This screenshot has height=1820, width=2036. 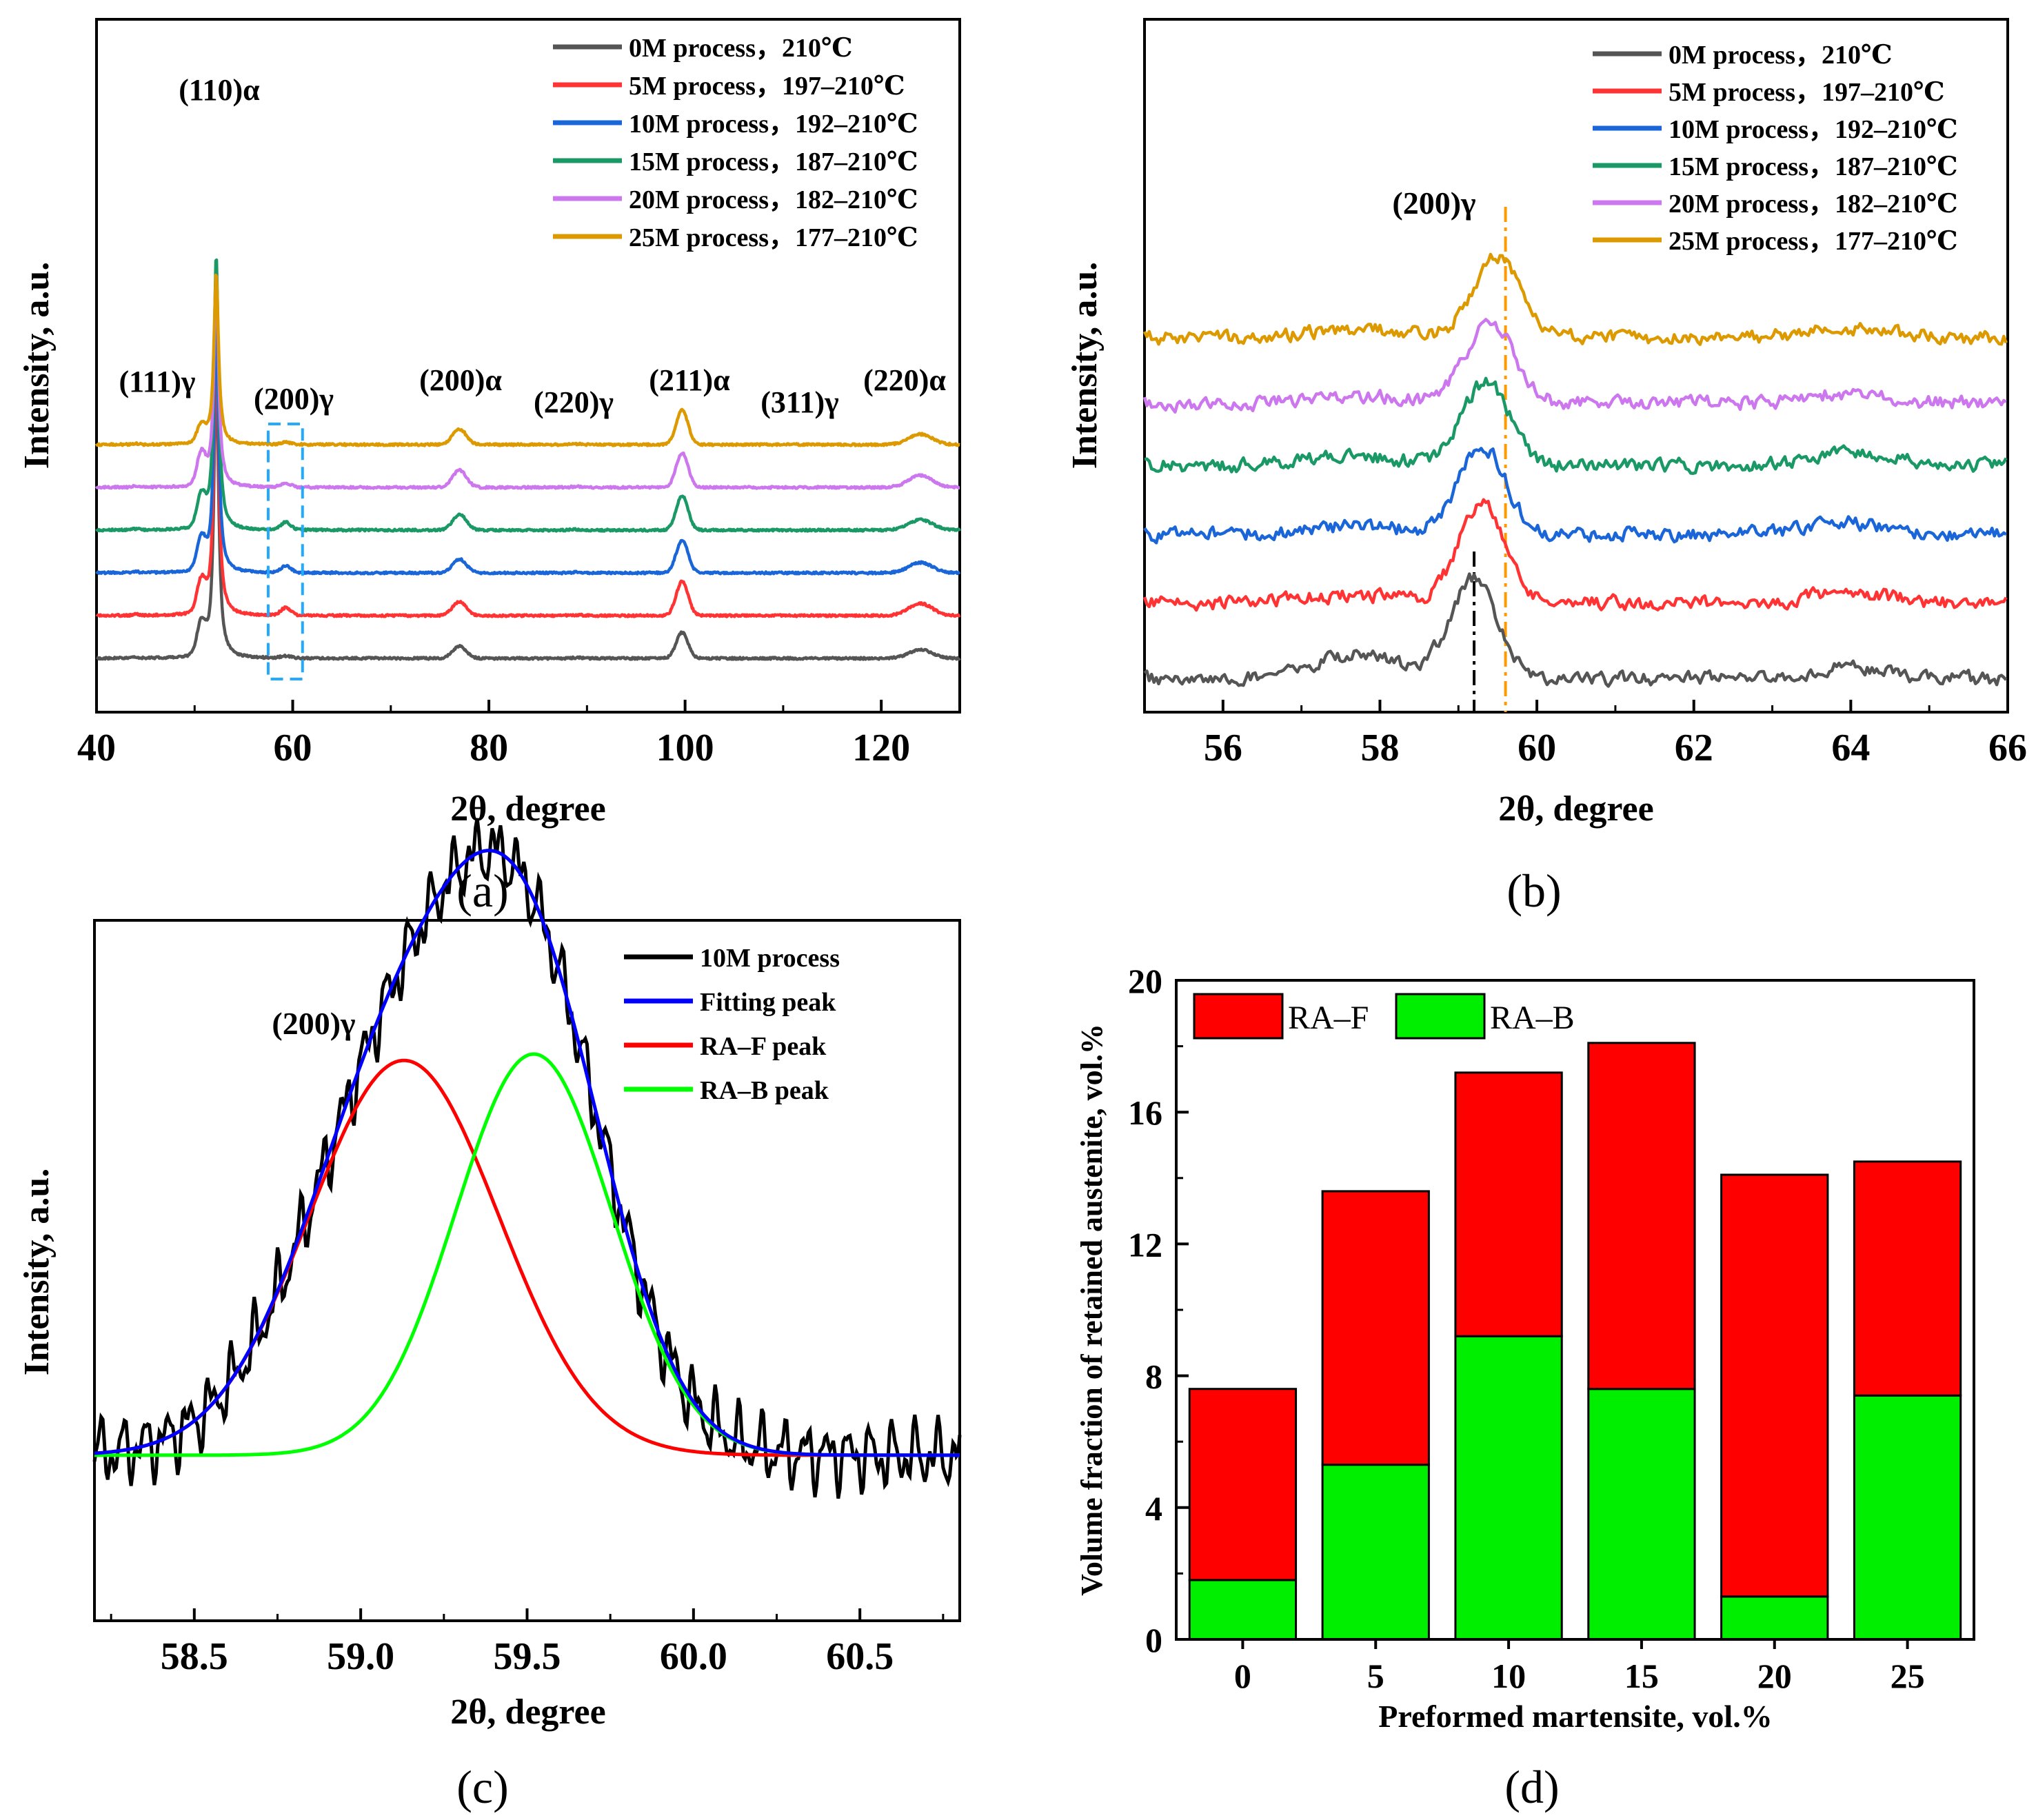 I want to click on panel-c-x-tick-label: 60.0, so click(x=693, y=1657).